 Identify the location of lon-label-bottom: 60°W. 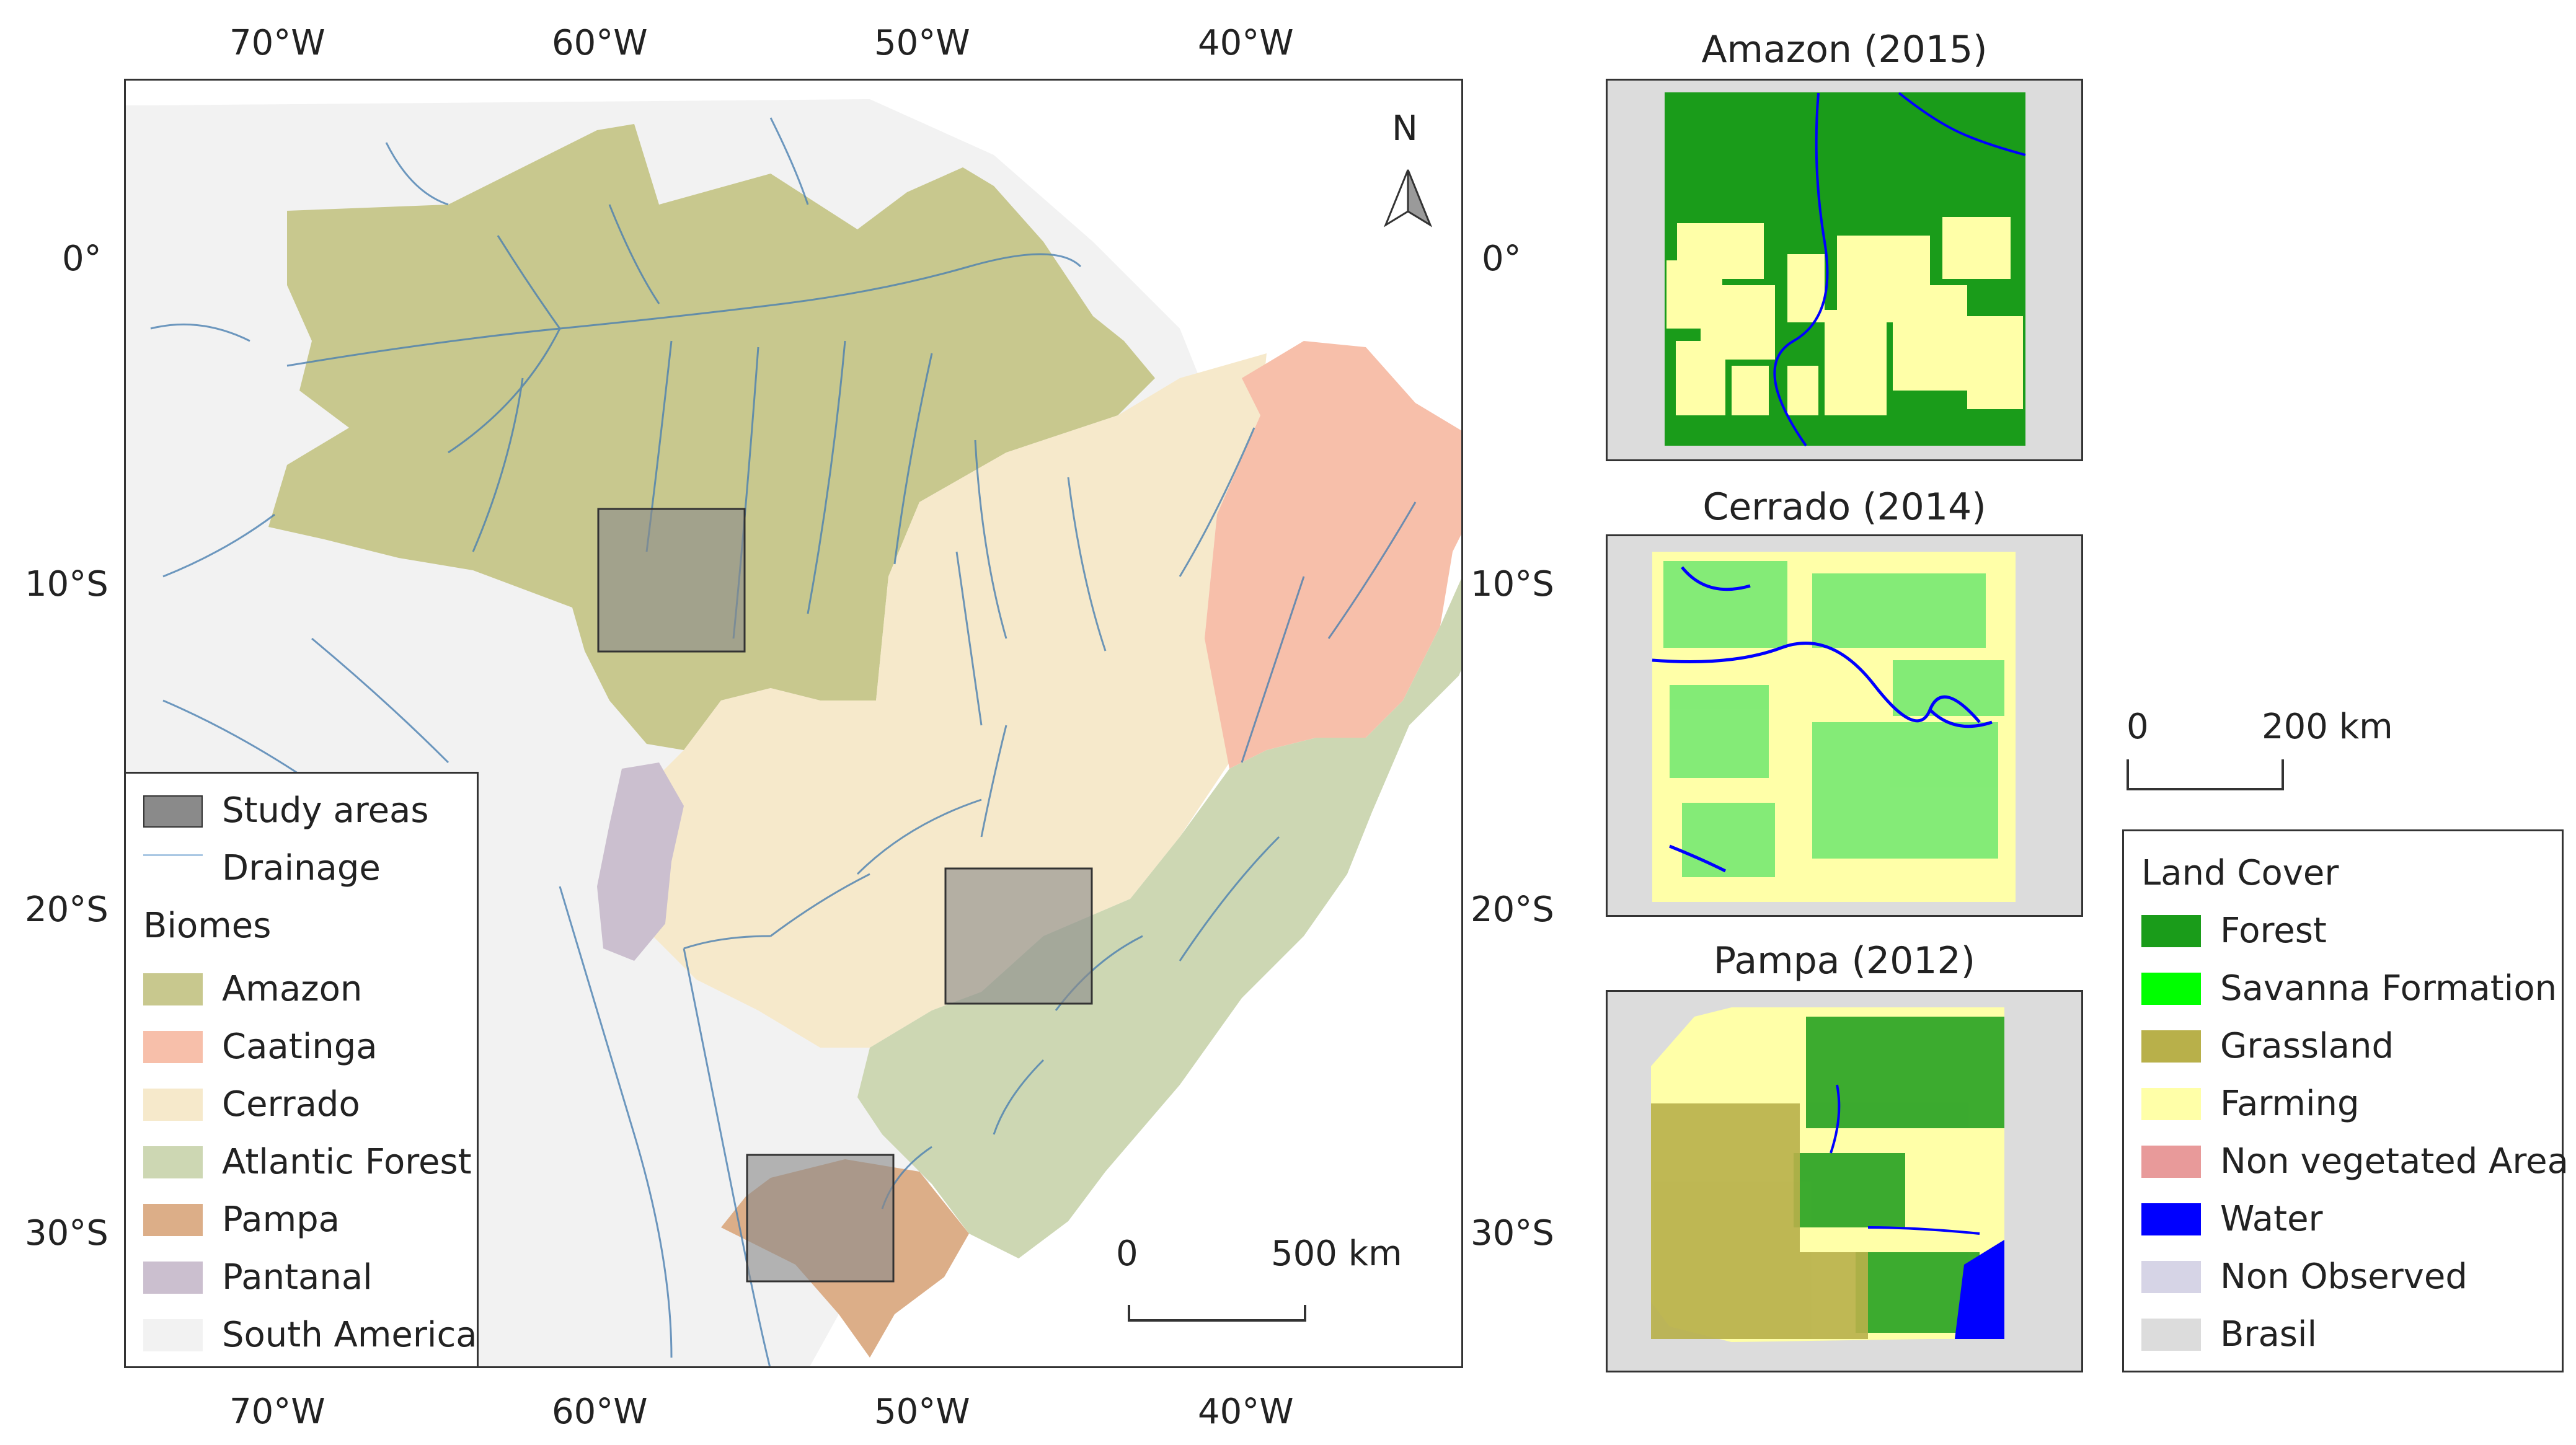
(600, 1412).